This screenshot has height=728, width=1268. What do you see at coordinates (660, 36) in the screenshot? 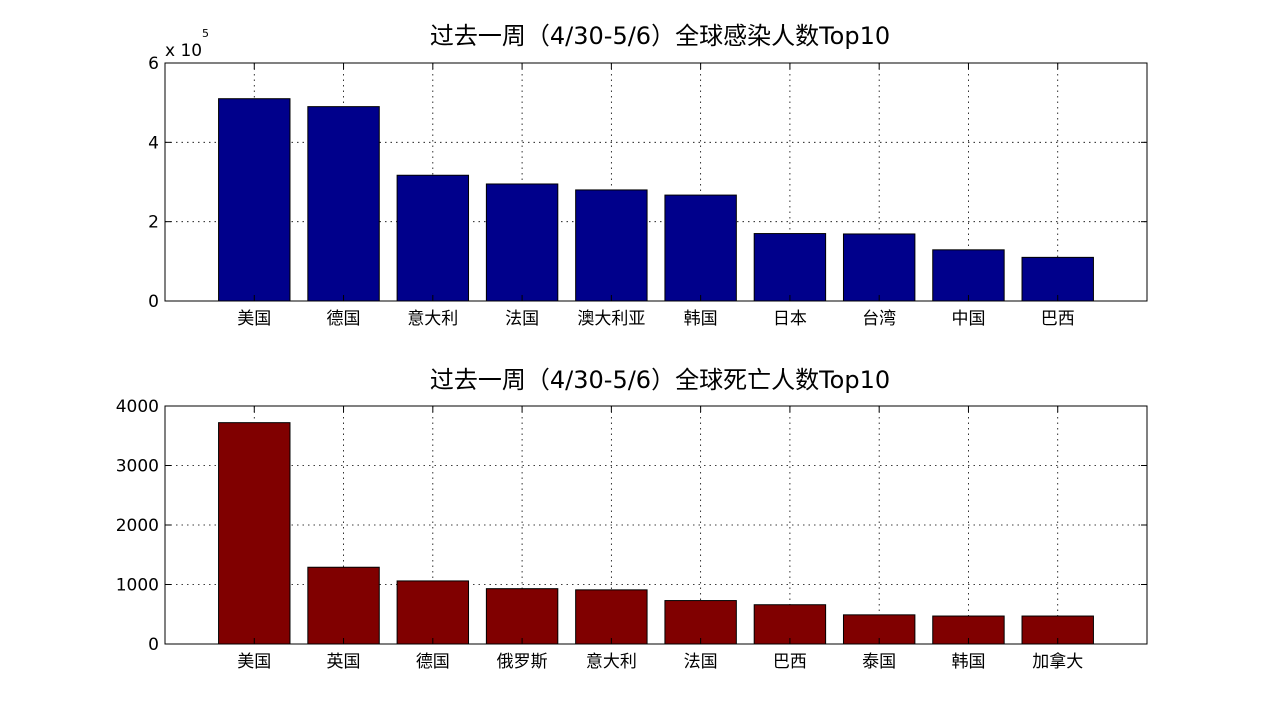
I see `chart-title: 过去一周（4/30-5/6）全球感染人数Top10` at bounding box center [660, 36].